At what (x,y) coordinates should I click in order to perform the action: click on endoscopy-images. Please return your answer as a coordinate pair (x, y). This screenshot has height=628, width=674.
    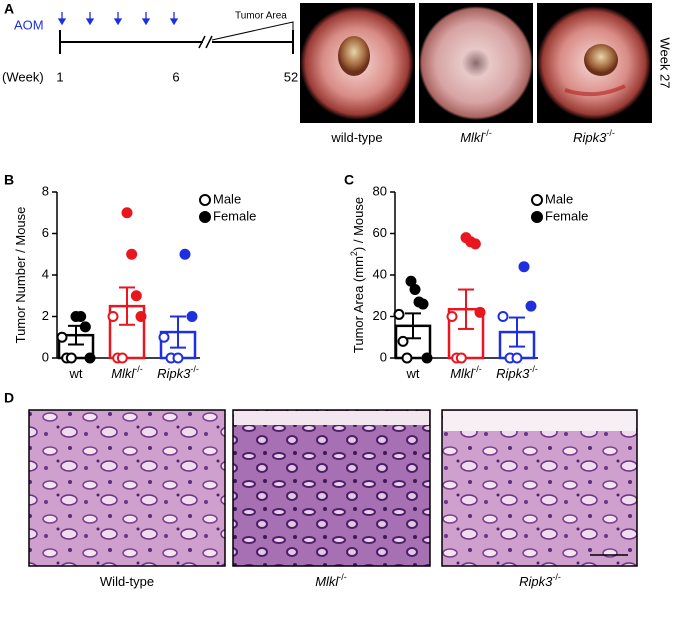
    Looking at the image, I should click on (476, 63).